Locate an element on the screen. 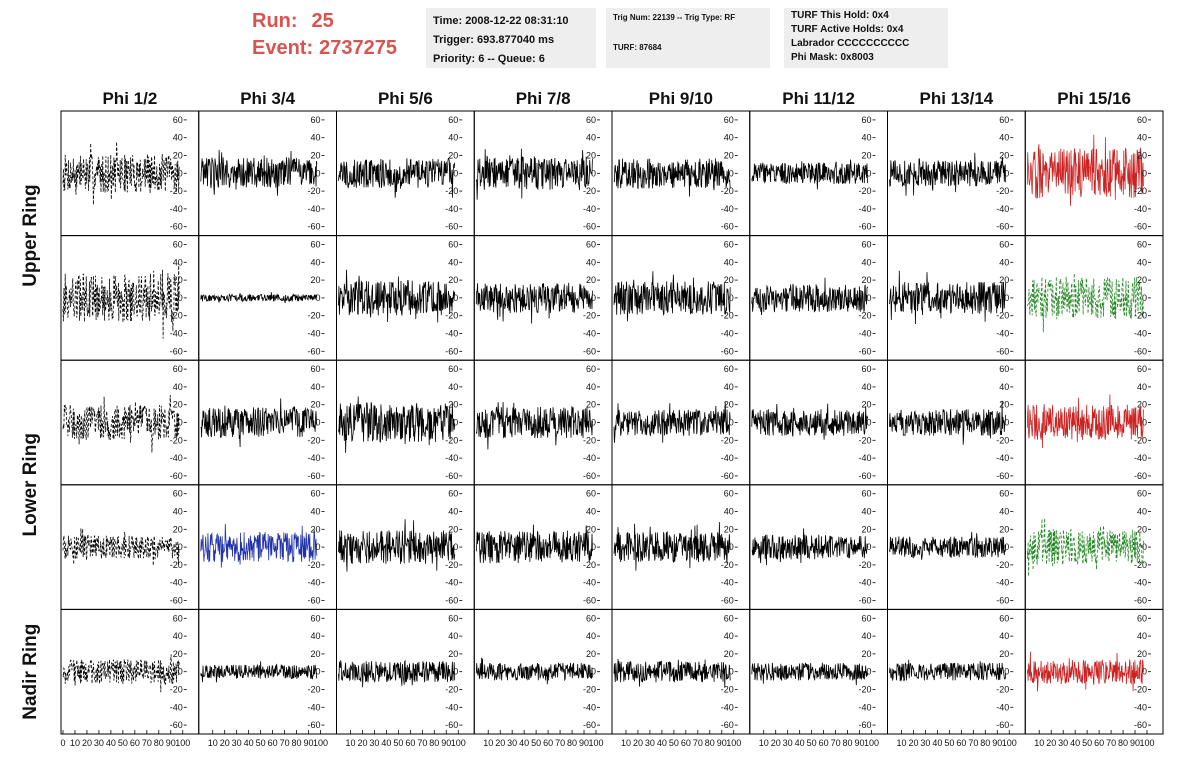 This screenshot has height=772, width=1196. column-header: Phi 7/8 is located at coordinates (543, 98).